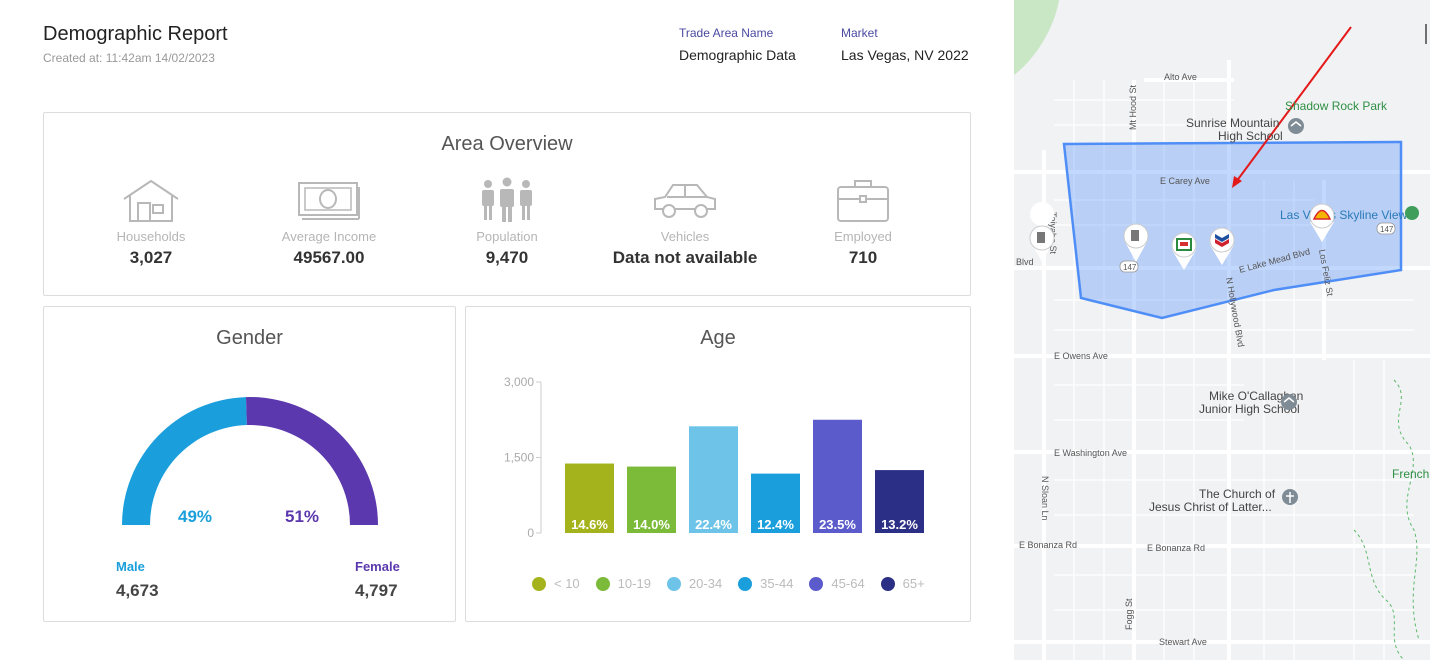 The image size is (1430, 660). What do you see at coordinates (913, 583) in the screenshot?
I see `legend-label: 65+` at bounding box center [913, 583].